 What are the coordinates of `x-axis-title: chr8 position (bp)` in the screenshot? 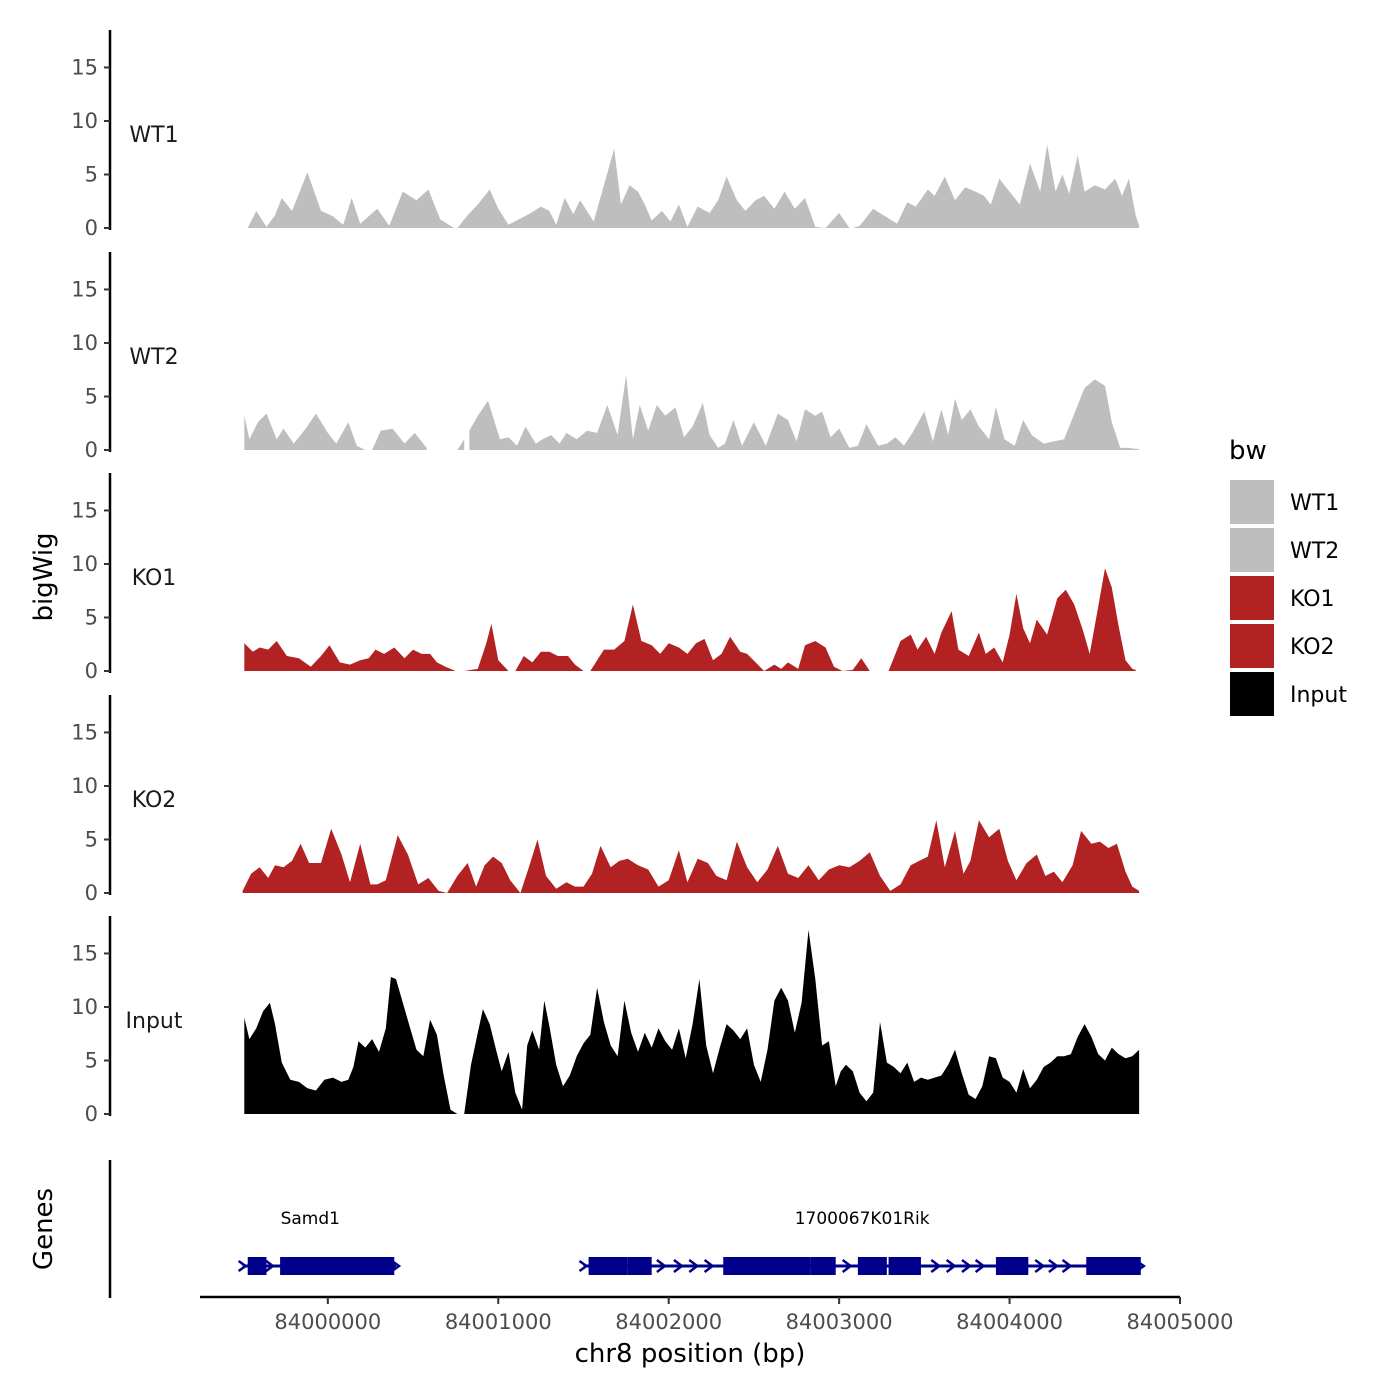 It's located at (690, 1354).